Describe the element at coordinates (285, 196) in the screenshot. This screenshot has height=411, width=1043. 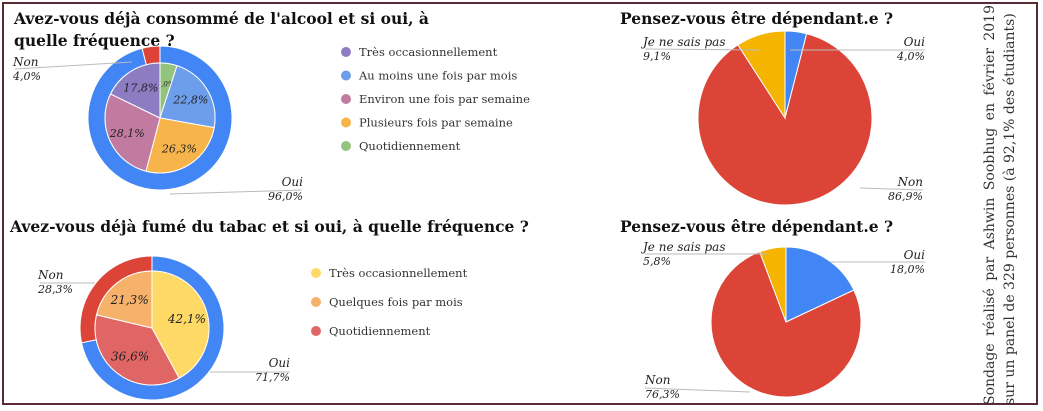
I see `alcohol-oui-value: 96,0%` at that location.